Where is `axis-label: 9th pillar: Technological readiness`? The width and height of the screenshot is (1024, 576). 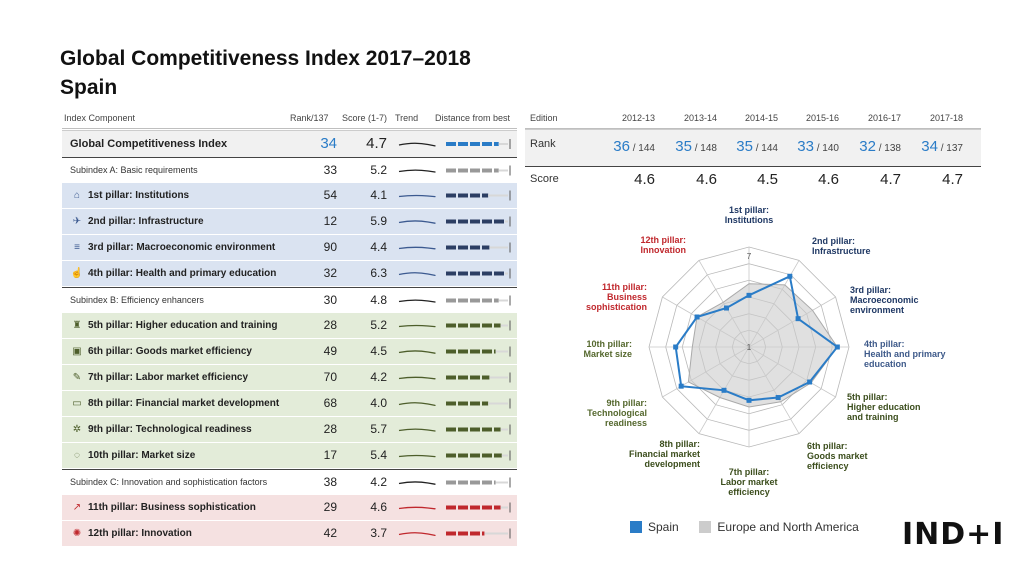
axis-label: 9th pillar: Technological readiness is located at coordinates (617, 413).